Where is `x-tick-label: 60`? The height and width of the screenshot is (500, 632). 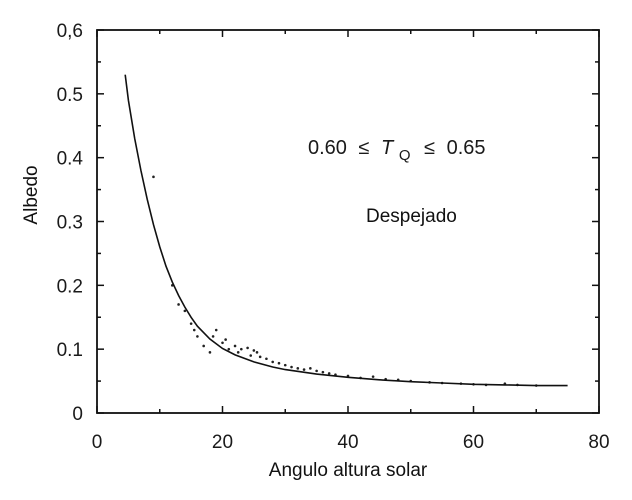 x-tick-label: 60 is located at coordinates (473, 442).